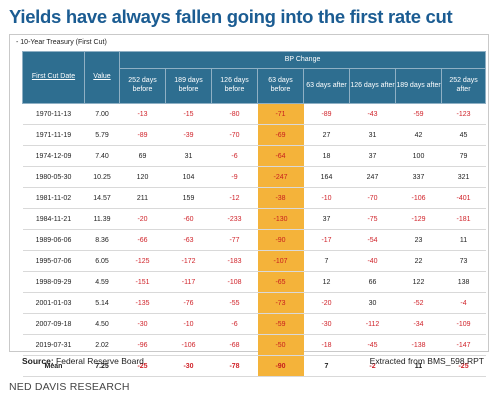  What do you see at coordinates (372, 240) in the screenshot?
I see `cell-bp-change: -54` at bounding box center [372, 240].